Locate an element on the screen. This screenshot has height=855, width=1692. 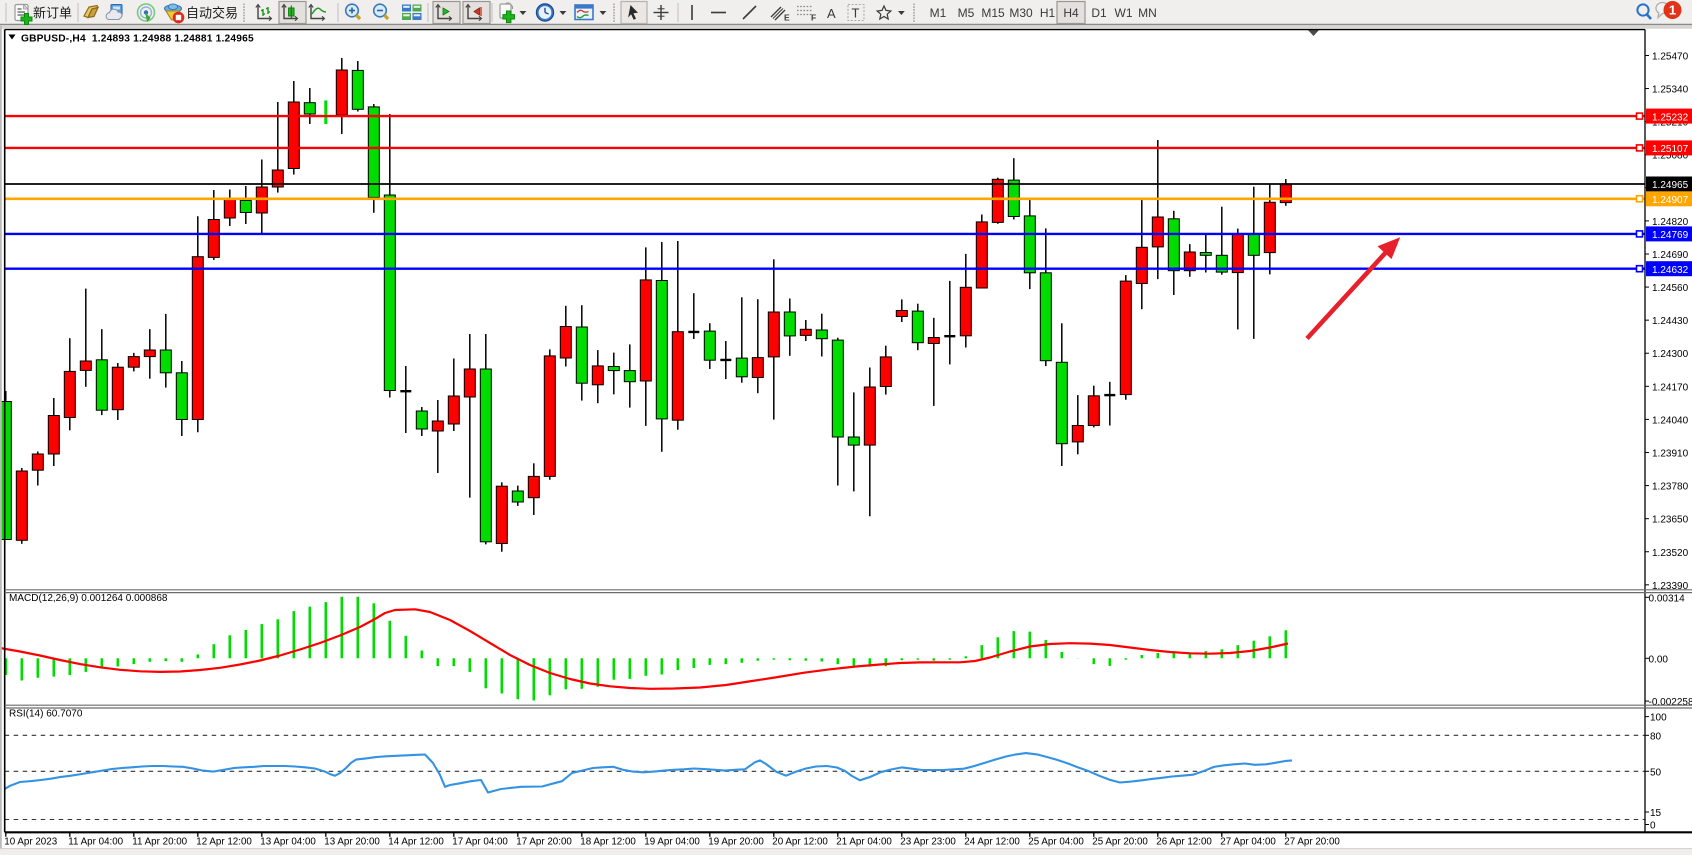
svg-text: 24 Apr 12:00 is located at coordinates (992, 842).